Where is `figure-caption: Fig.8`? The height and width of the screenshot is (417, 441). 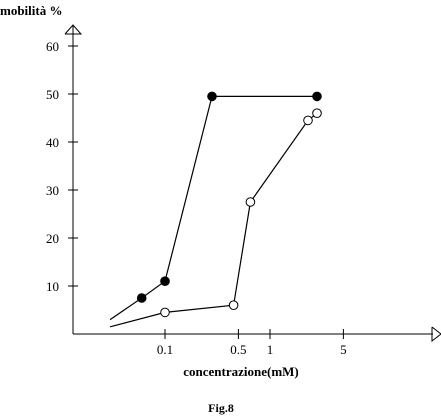
figure-caption: Fig.8 is located at coordinates (221, 408).